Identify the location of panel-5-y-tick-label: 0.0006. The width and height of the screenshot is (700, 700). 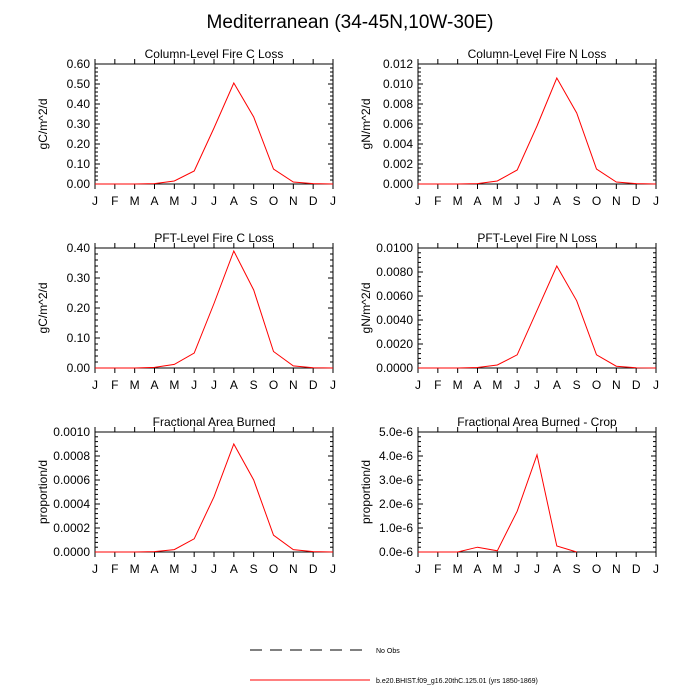
(71, 480).